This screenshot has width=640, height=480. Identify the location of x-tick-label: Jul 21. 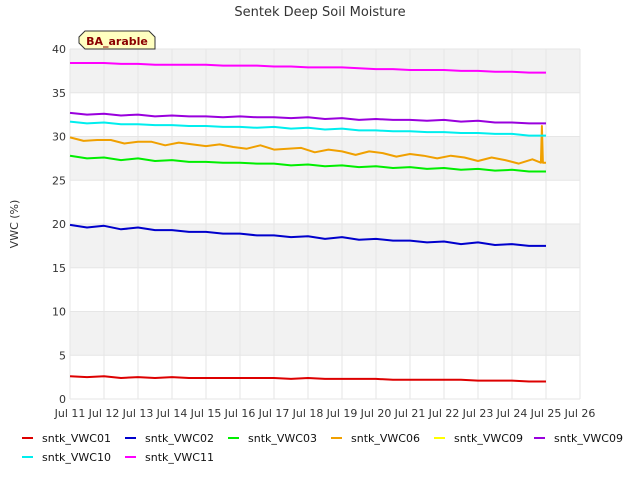
(410, 413).